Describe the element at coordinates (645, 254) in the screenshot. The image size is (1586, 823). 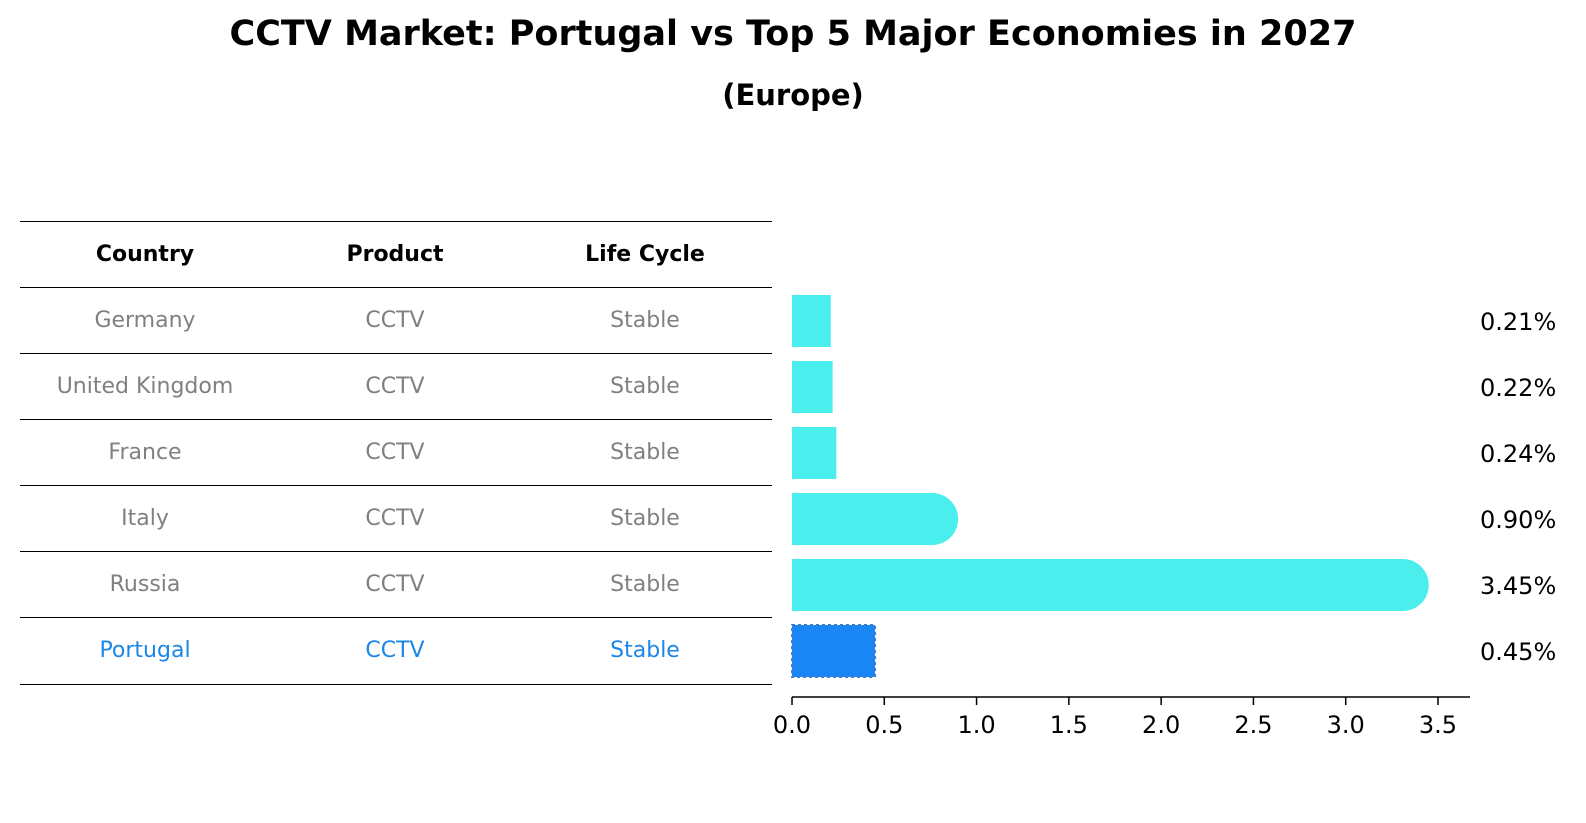
I see `header-life-cycle: Life Cycle` at that location.